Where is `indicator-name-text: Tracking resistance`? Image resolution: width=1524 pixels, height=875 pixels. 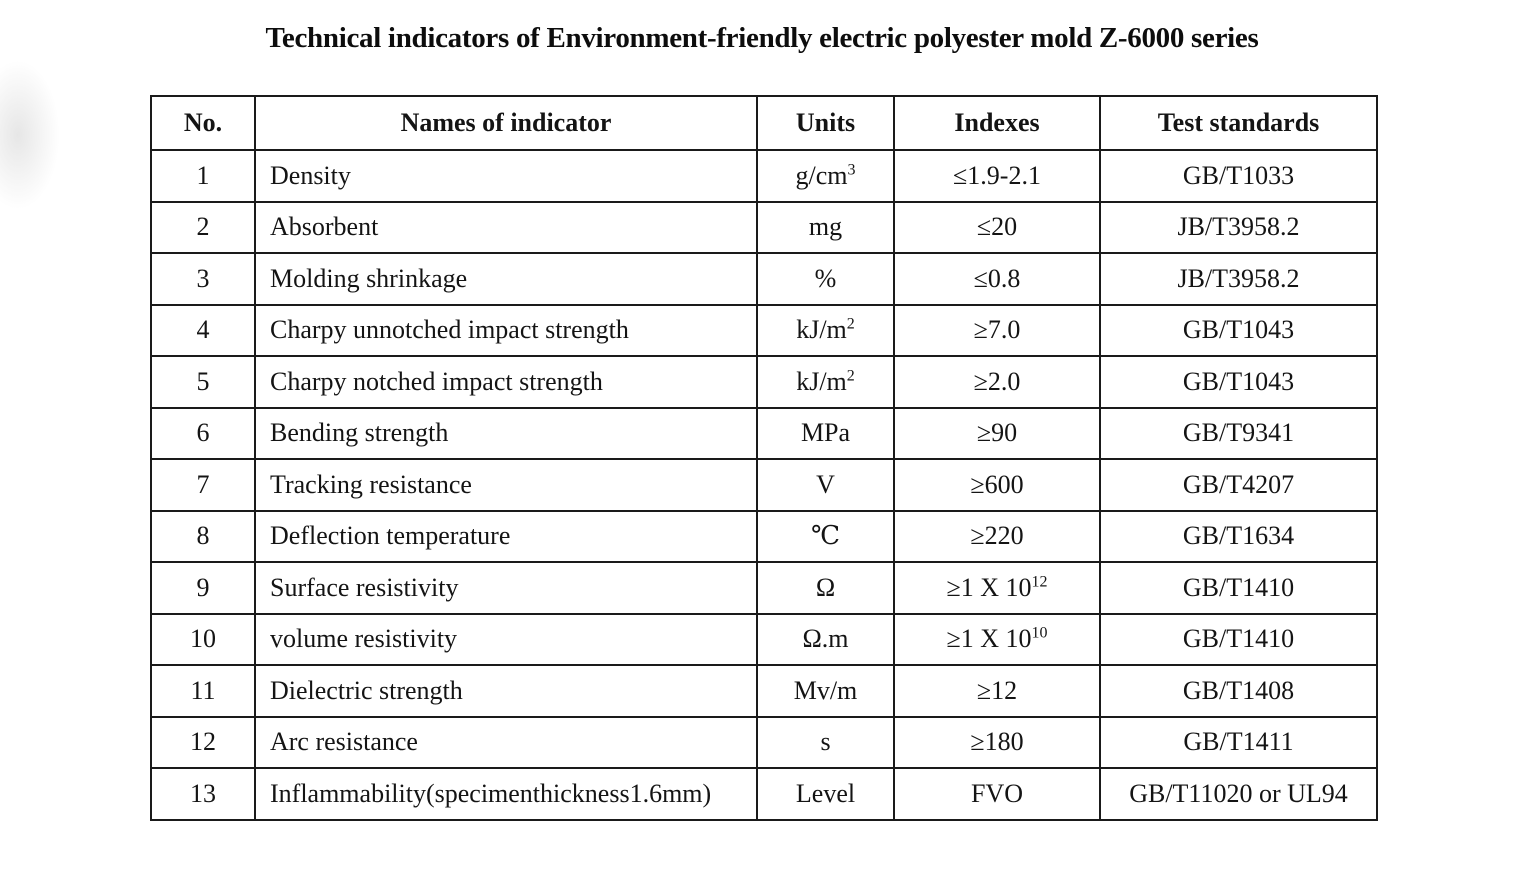 indicator-name-text: Tracking resistance is located at coordinates (371, 484).